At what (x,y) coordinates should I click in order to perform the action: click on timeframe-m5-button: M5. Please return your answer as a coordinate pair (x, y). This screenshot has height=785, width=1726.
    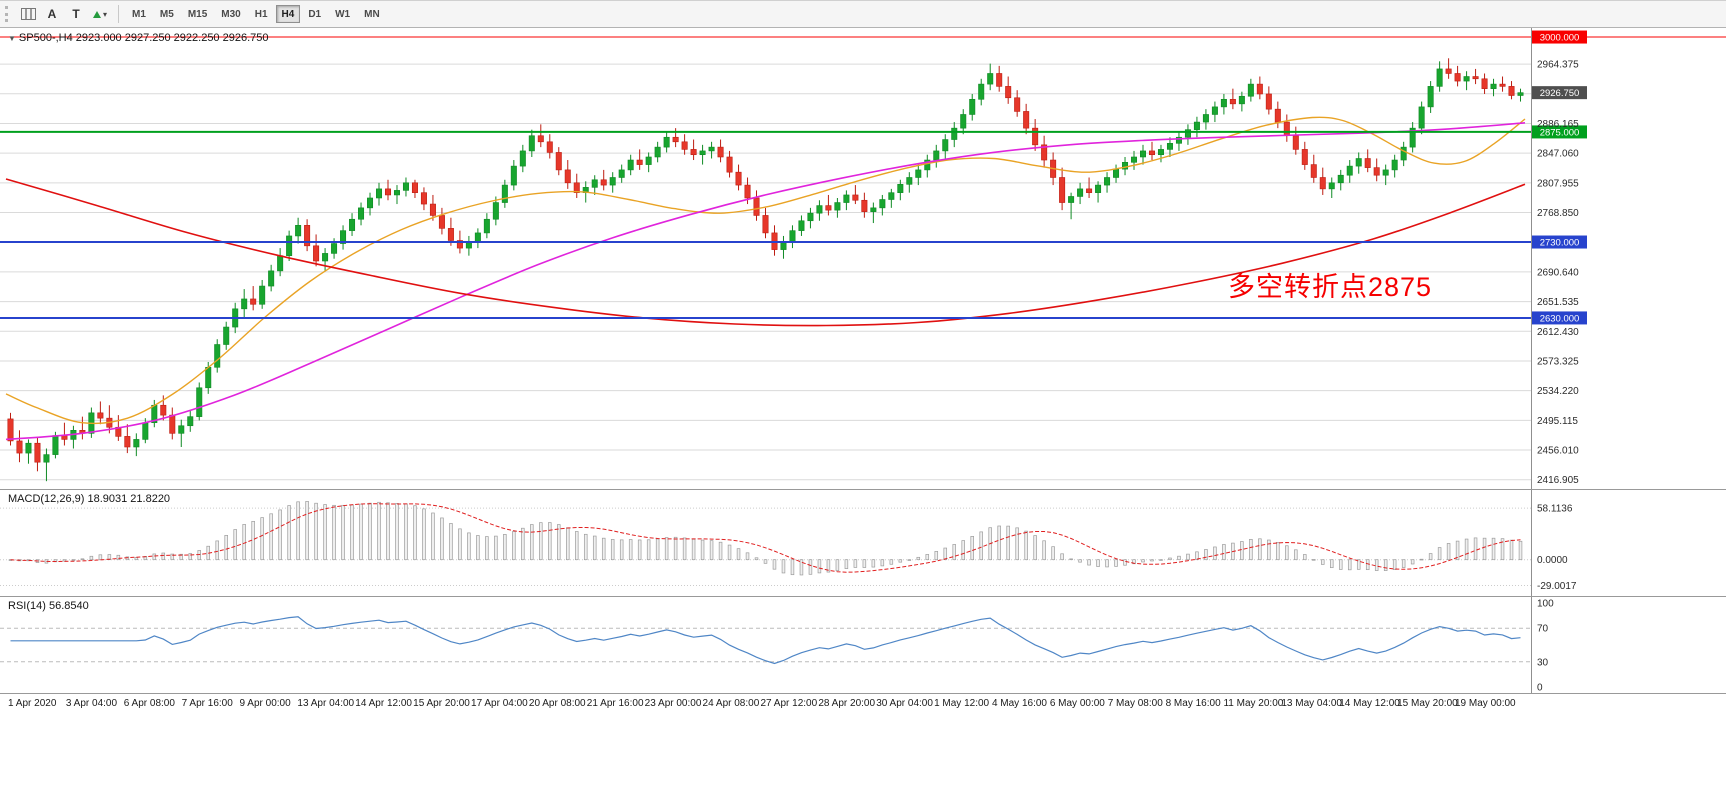
    Looking at the image, I should click on (167, 14).